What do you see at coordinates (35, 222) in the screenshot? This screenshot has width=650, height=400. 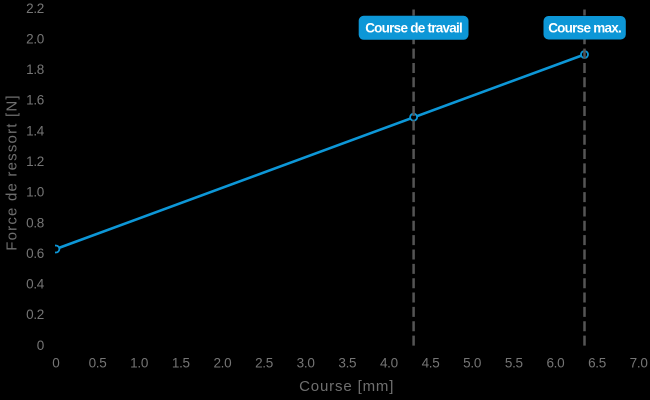 I see `svg-text: 0.8` at bounding box center [35, 222].